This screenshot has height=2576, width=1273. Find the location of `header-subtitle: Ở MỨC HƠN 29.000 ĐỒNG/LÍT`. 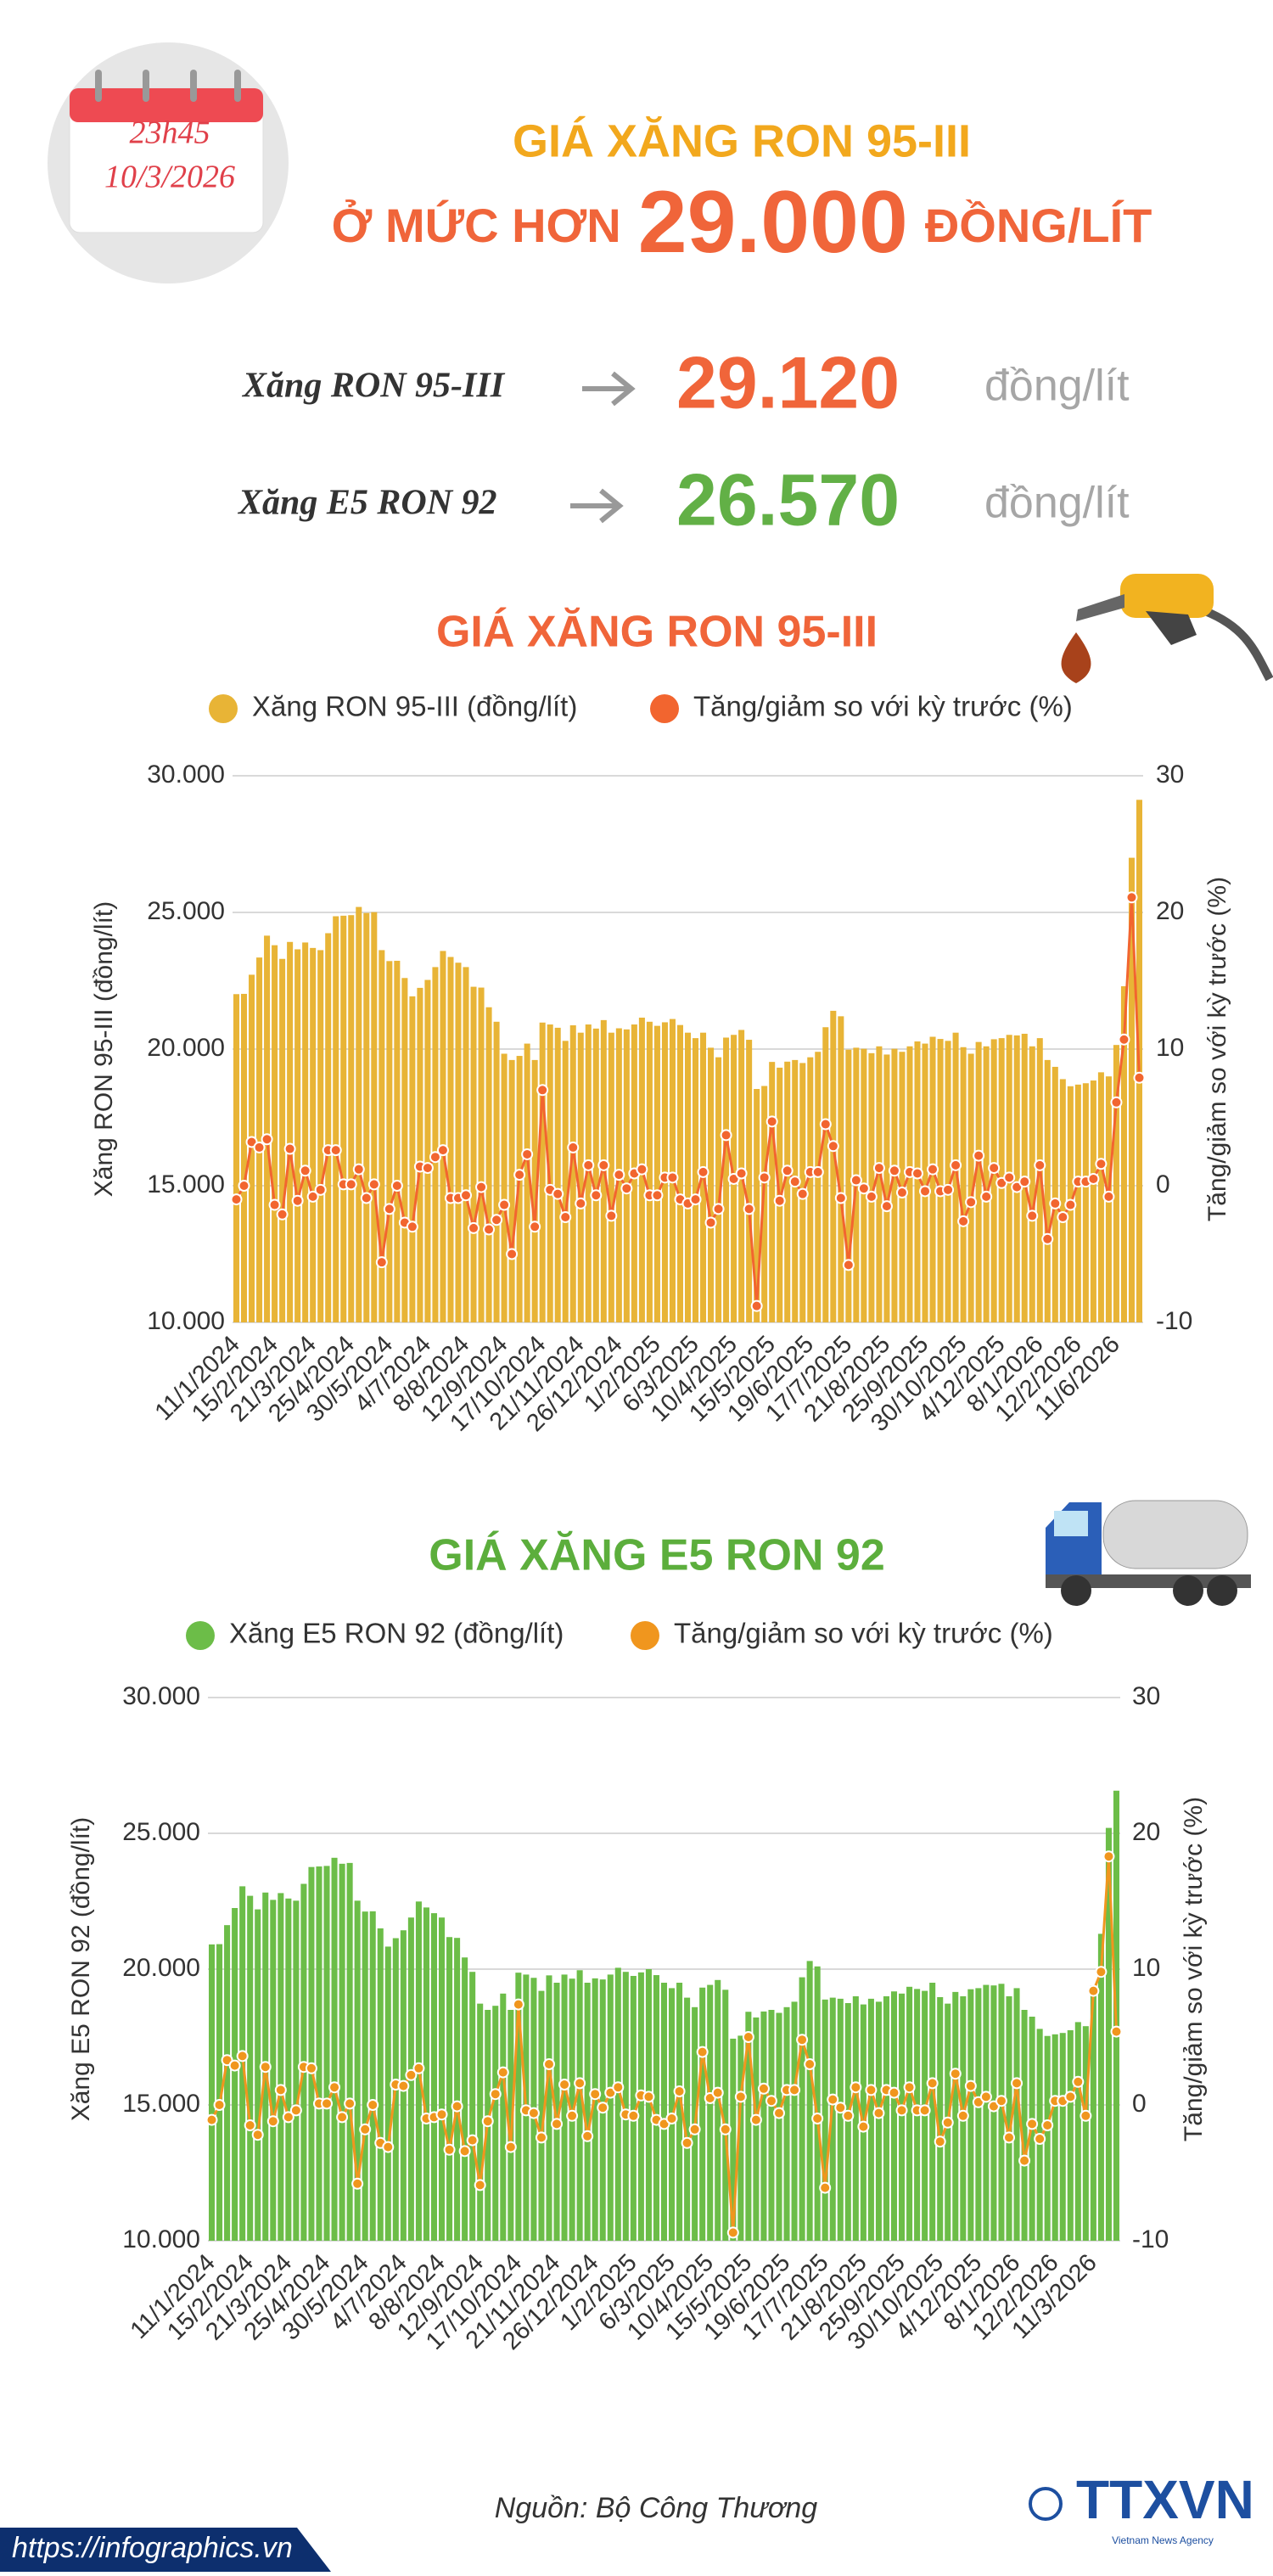

header-subtitle: Ở MỨC HƠN 29.000 ĐỒNG/LÍT is located at coordinates (742, 222).